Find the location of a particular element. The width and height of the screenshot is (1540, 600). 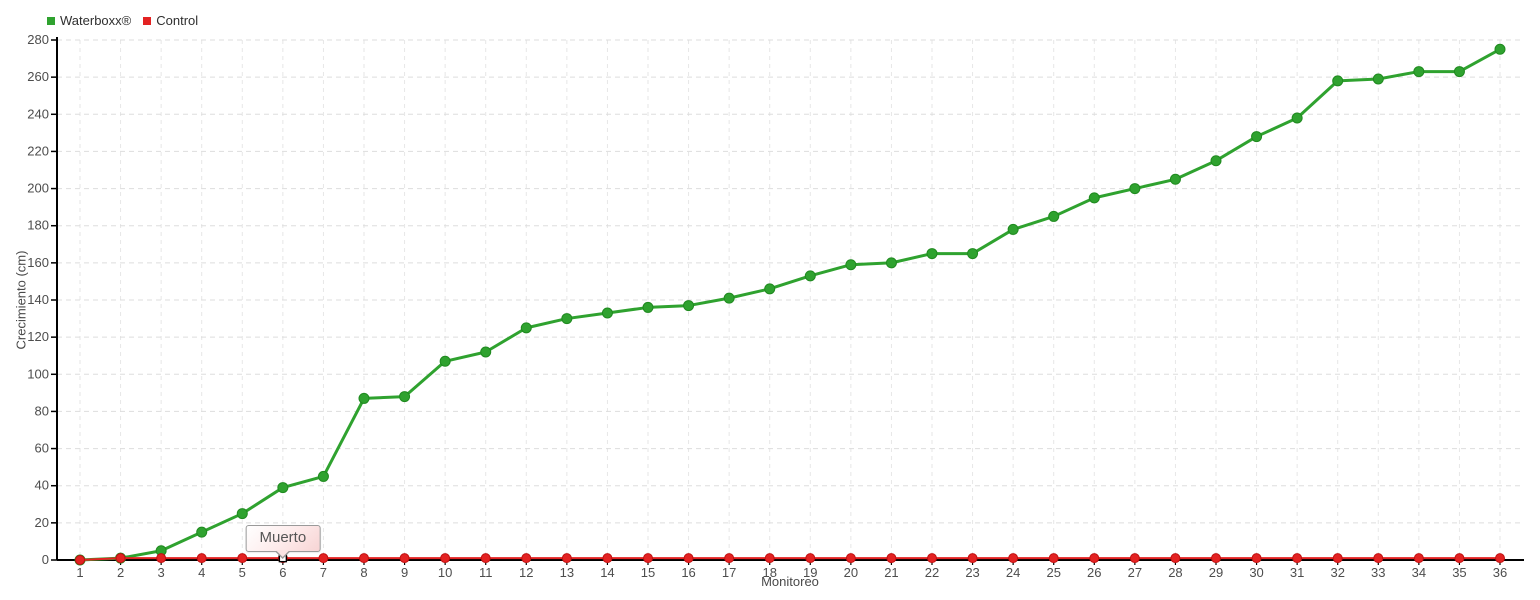

x-tick-label: 8 is located at coordinates (363, 572).